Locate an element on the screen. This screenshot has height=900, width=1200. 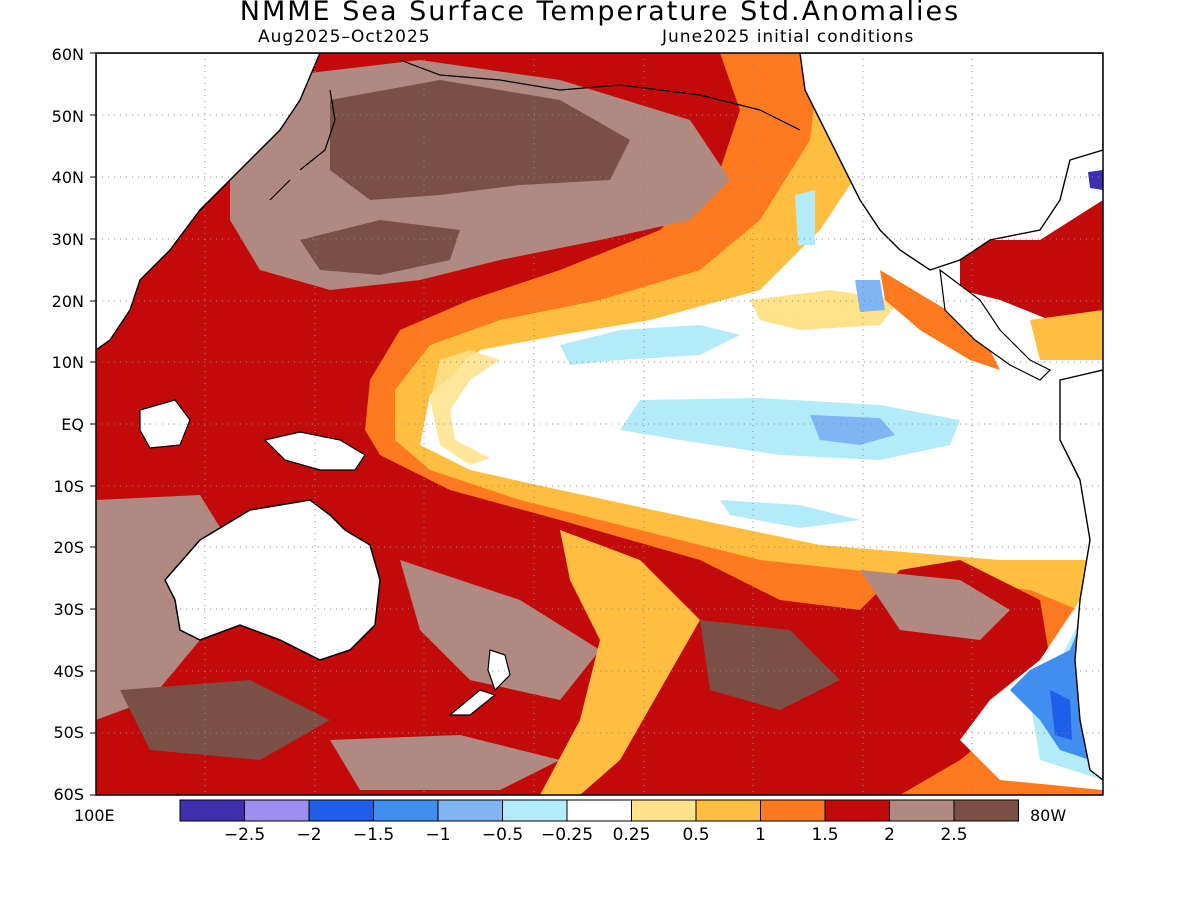
forecast-period: Aug2025–Oct2025 is located at coordinates (344, 37).